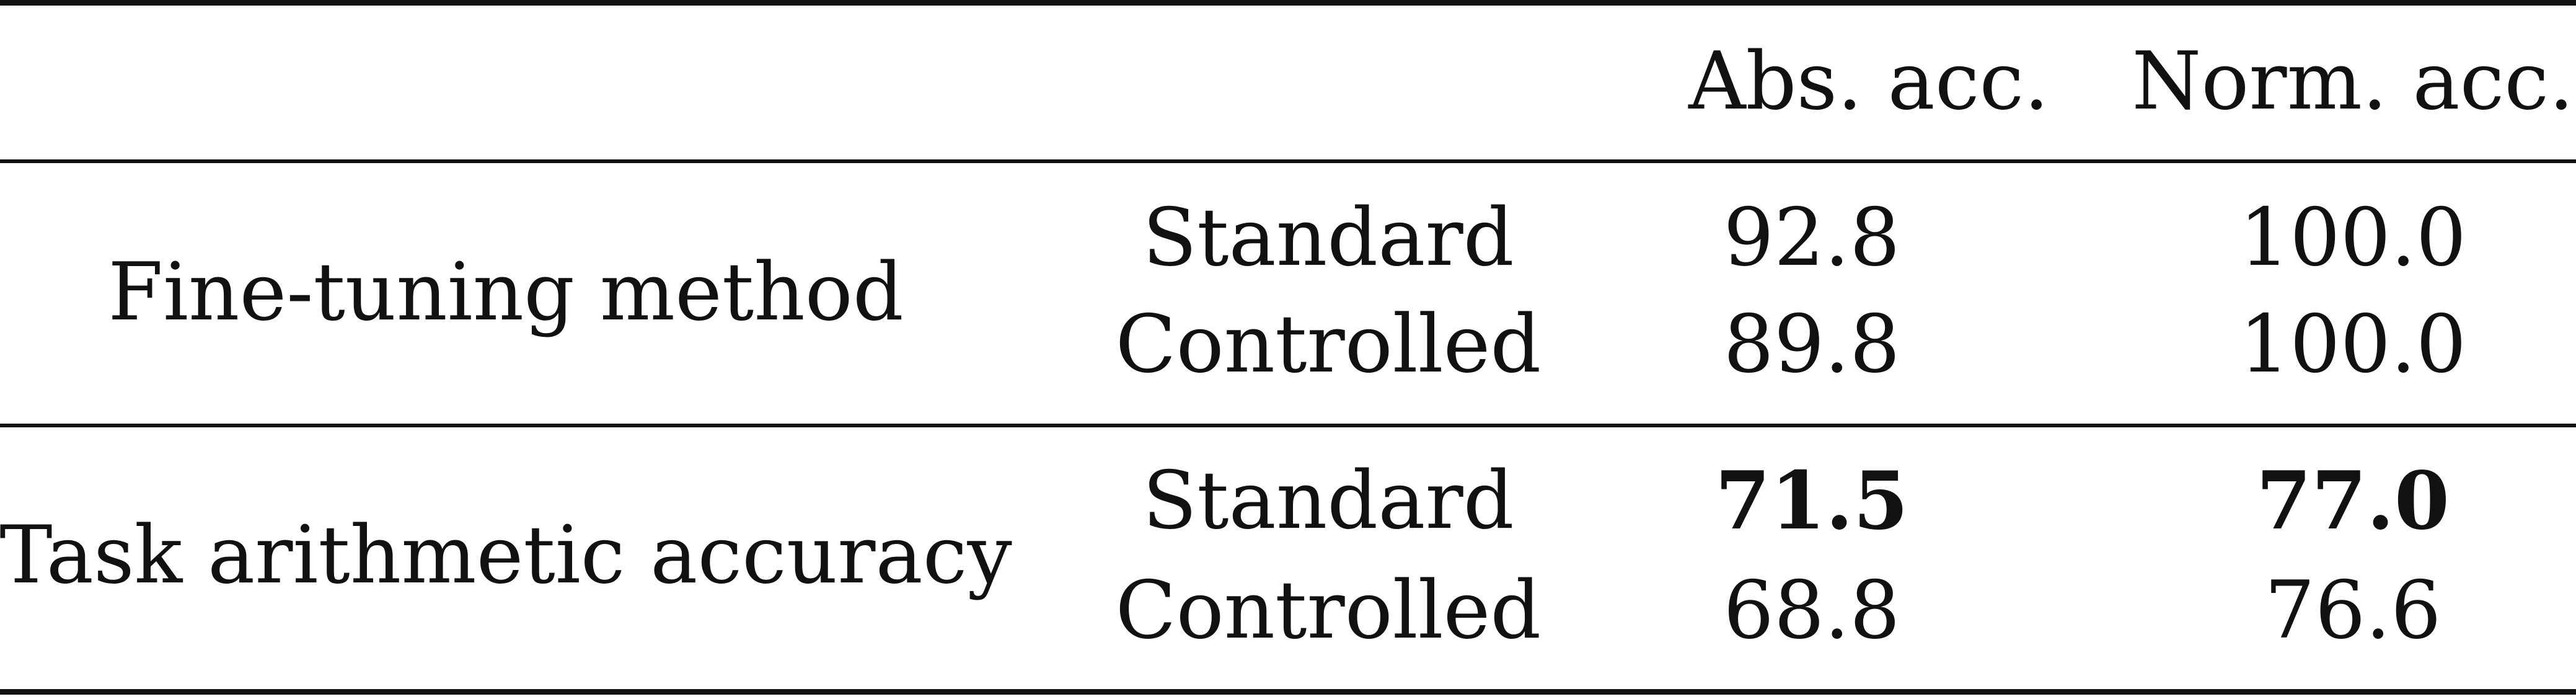 The height and width of the screenshot is (699, 2576). Describe the element at coordinates (2353, 238) in the screenshot. I see `norm-standard-ft: 100.0` at that location.